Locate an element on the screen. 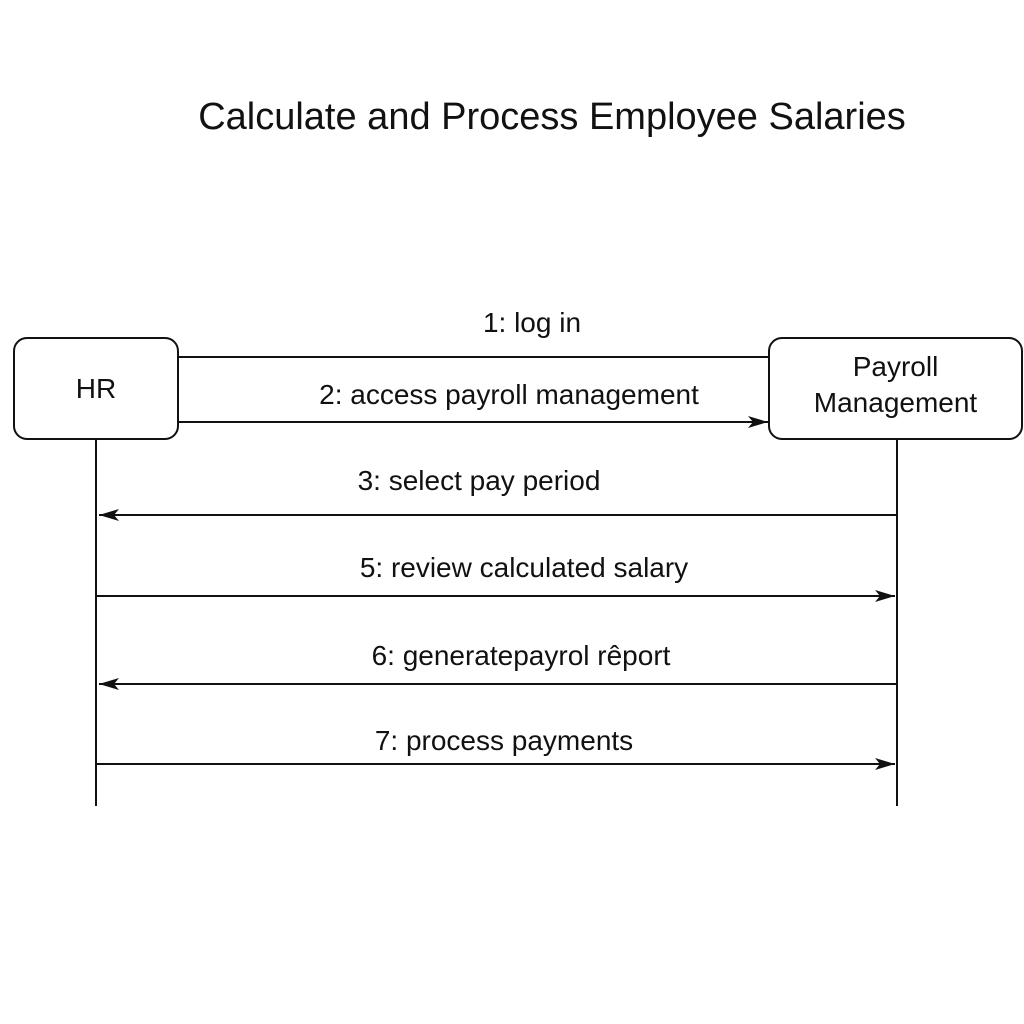 The image size is (1024, 1024). participant-hr-box: HR is located at coordinates (96, 388).